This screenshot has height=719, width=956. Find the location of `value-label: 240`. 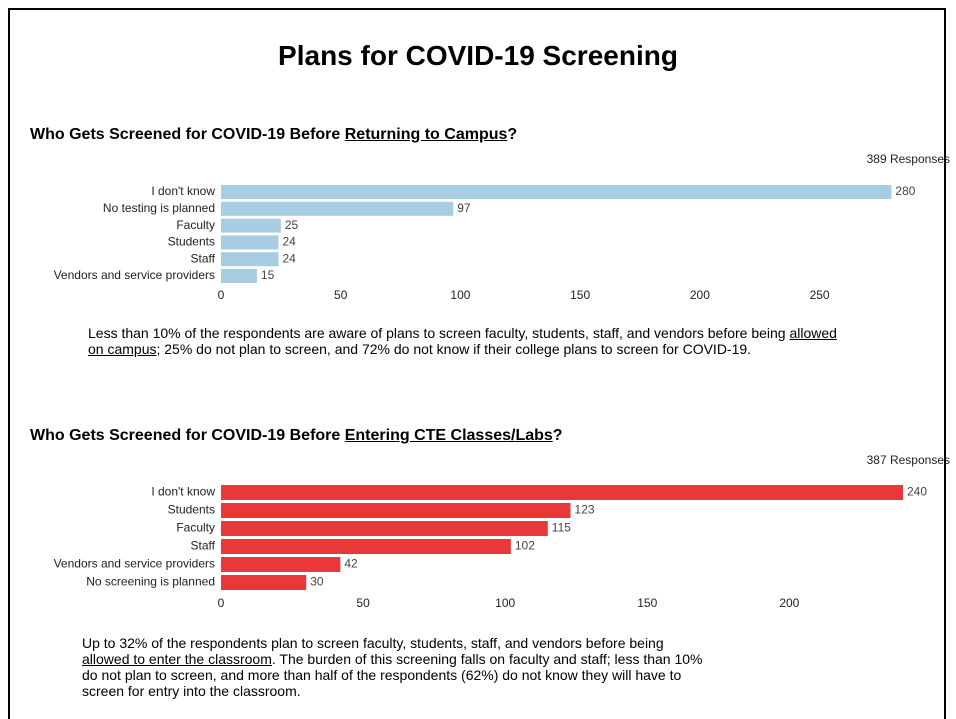

value-label: 240 is located at coordinates (917, 492).